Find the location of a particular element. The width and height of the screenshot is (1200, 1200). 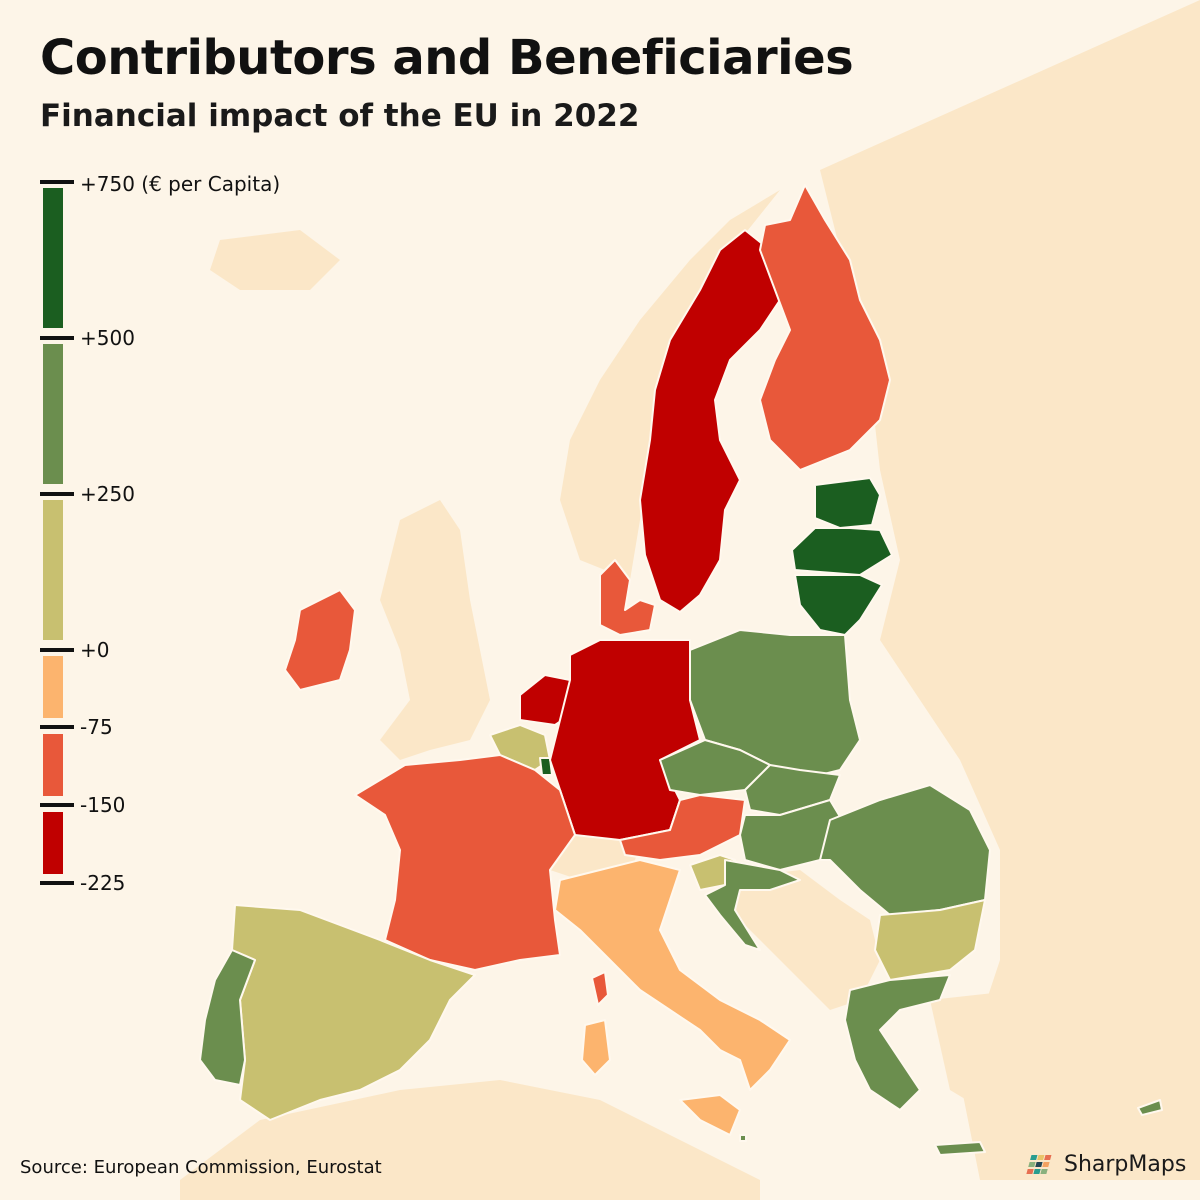

legend-bin-minus150-minus75 is located at coordinates (53, 765).